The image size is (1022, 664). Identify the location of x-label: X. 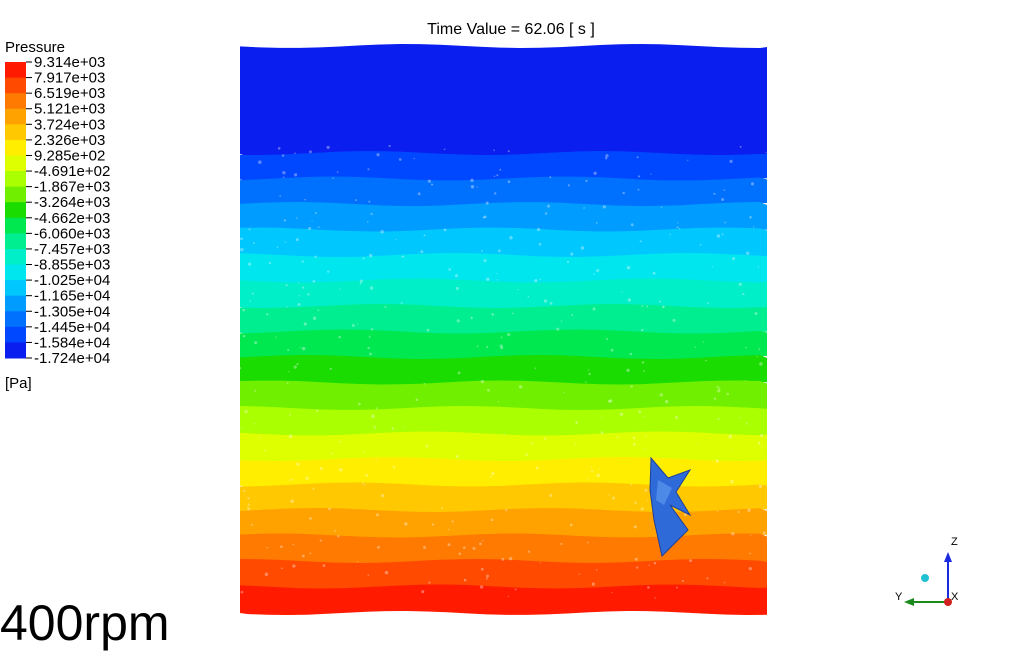
(955, 597).